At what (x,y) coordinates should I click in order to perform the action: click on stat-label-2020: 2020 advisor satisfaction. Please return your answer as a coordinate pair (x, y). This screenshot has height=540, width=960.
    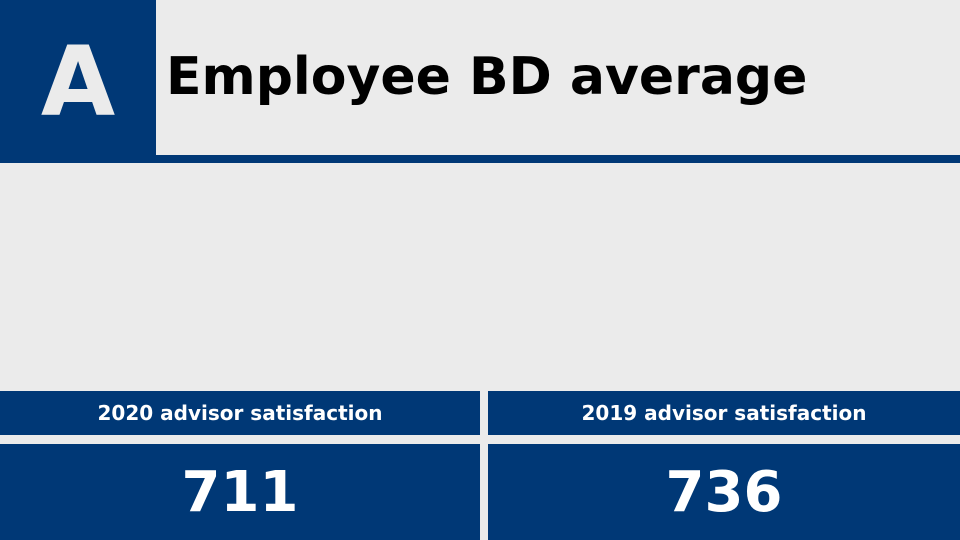
    Looking at the image, I should click on (240, 413).